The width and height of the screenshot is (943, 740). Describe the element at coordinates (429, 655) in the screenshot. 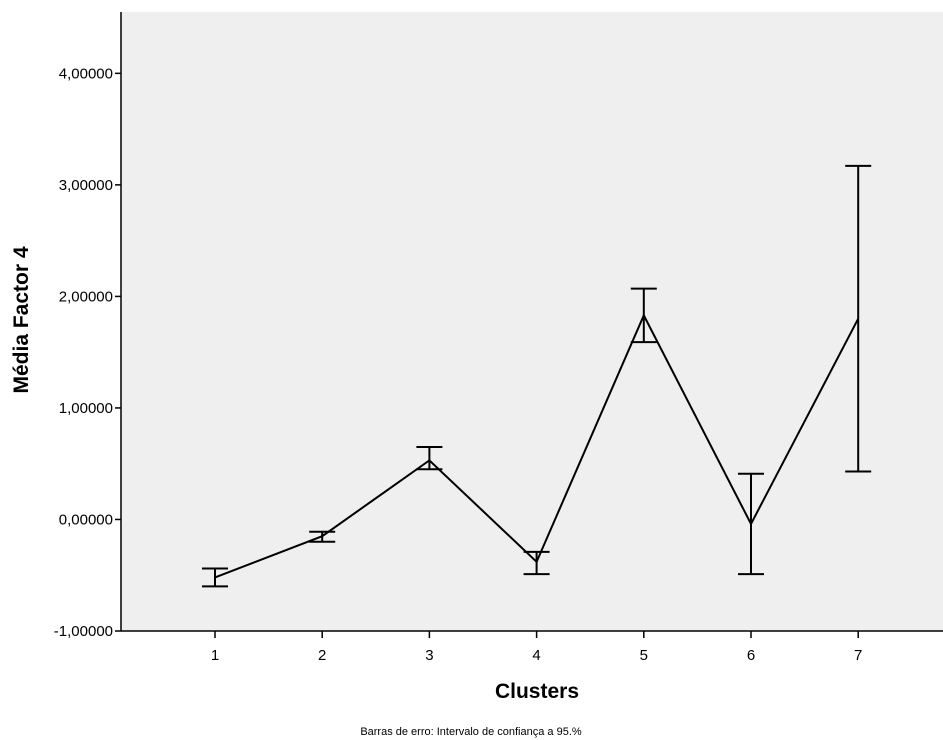

I see `x-tick-label: 3` at that location.